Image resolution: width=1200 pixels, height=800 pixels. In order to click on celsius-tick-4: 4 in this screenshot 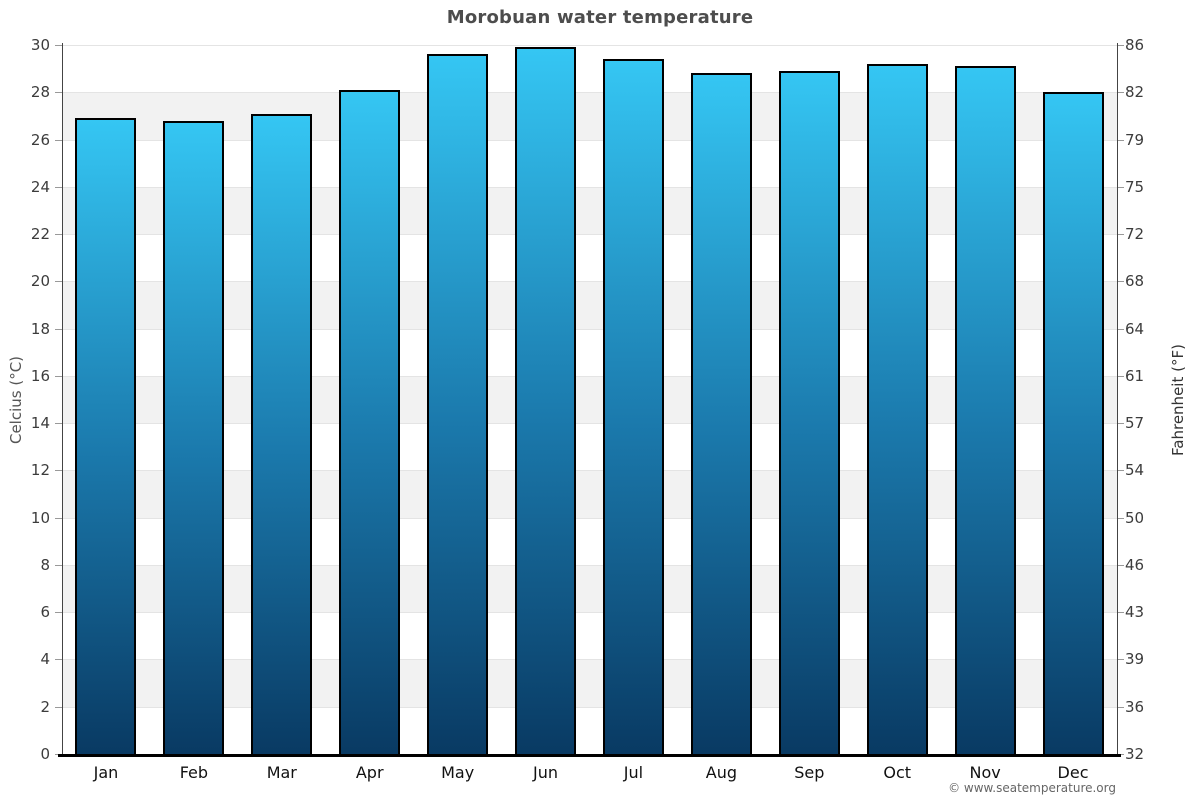, I will do `click(45, 659)`.